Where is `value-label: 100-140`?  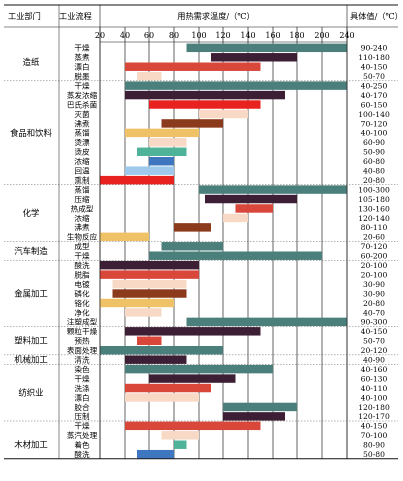
value-label: 100-140 is located at coordinates (374, 114).